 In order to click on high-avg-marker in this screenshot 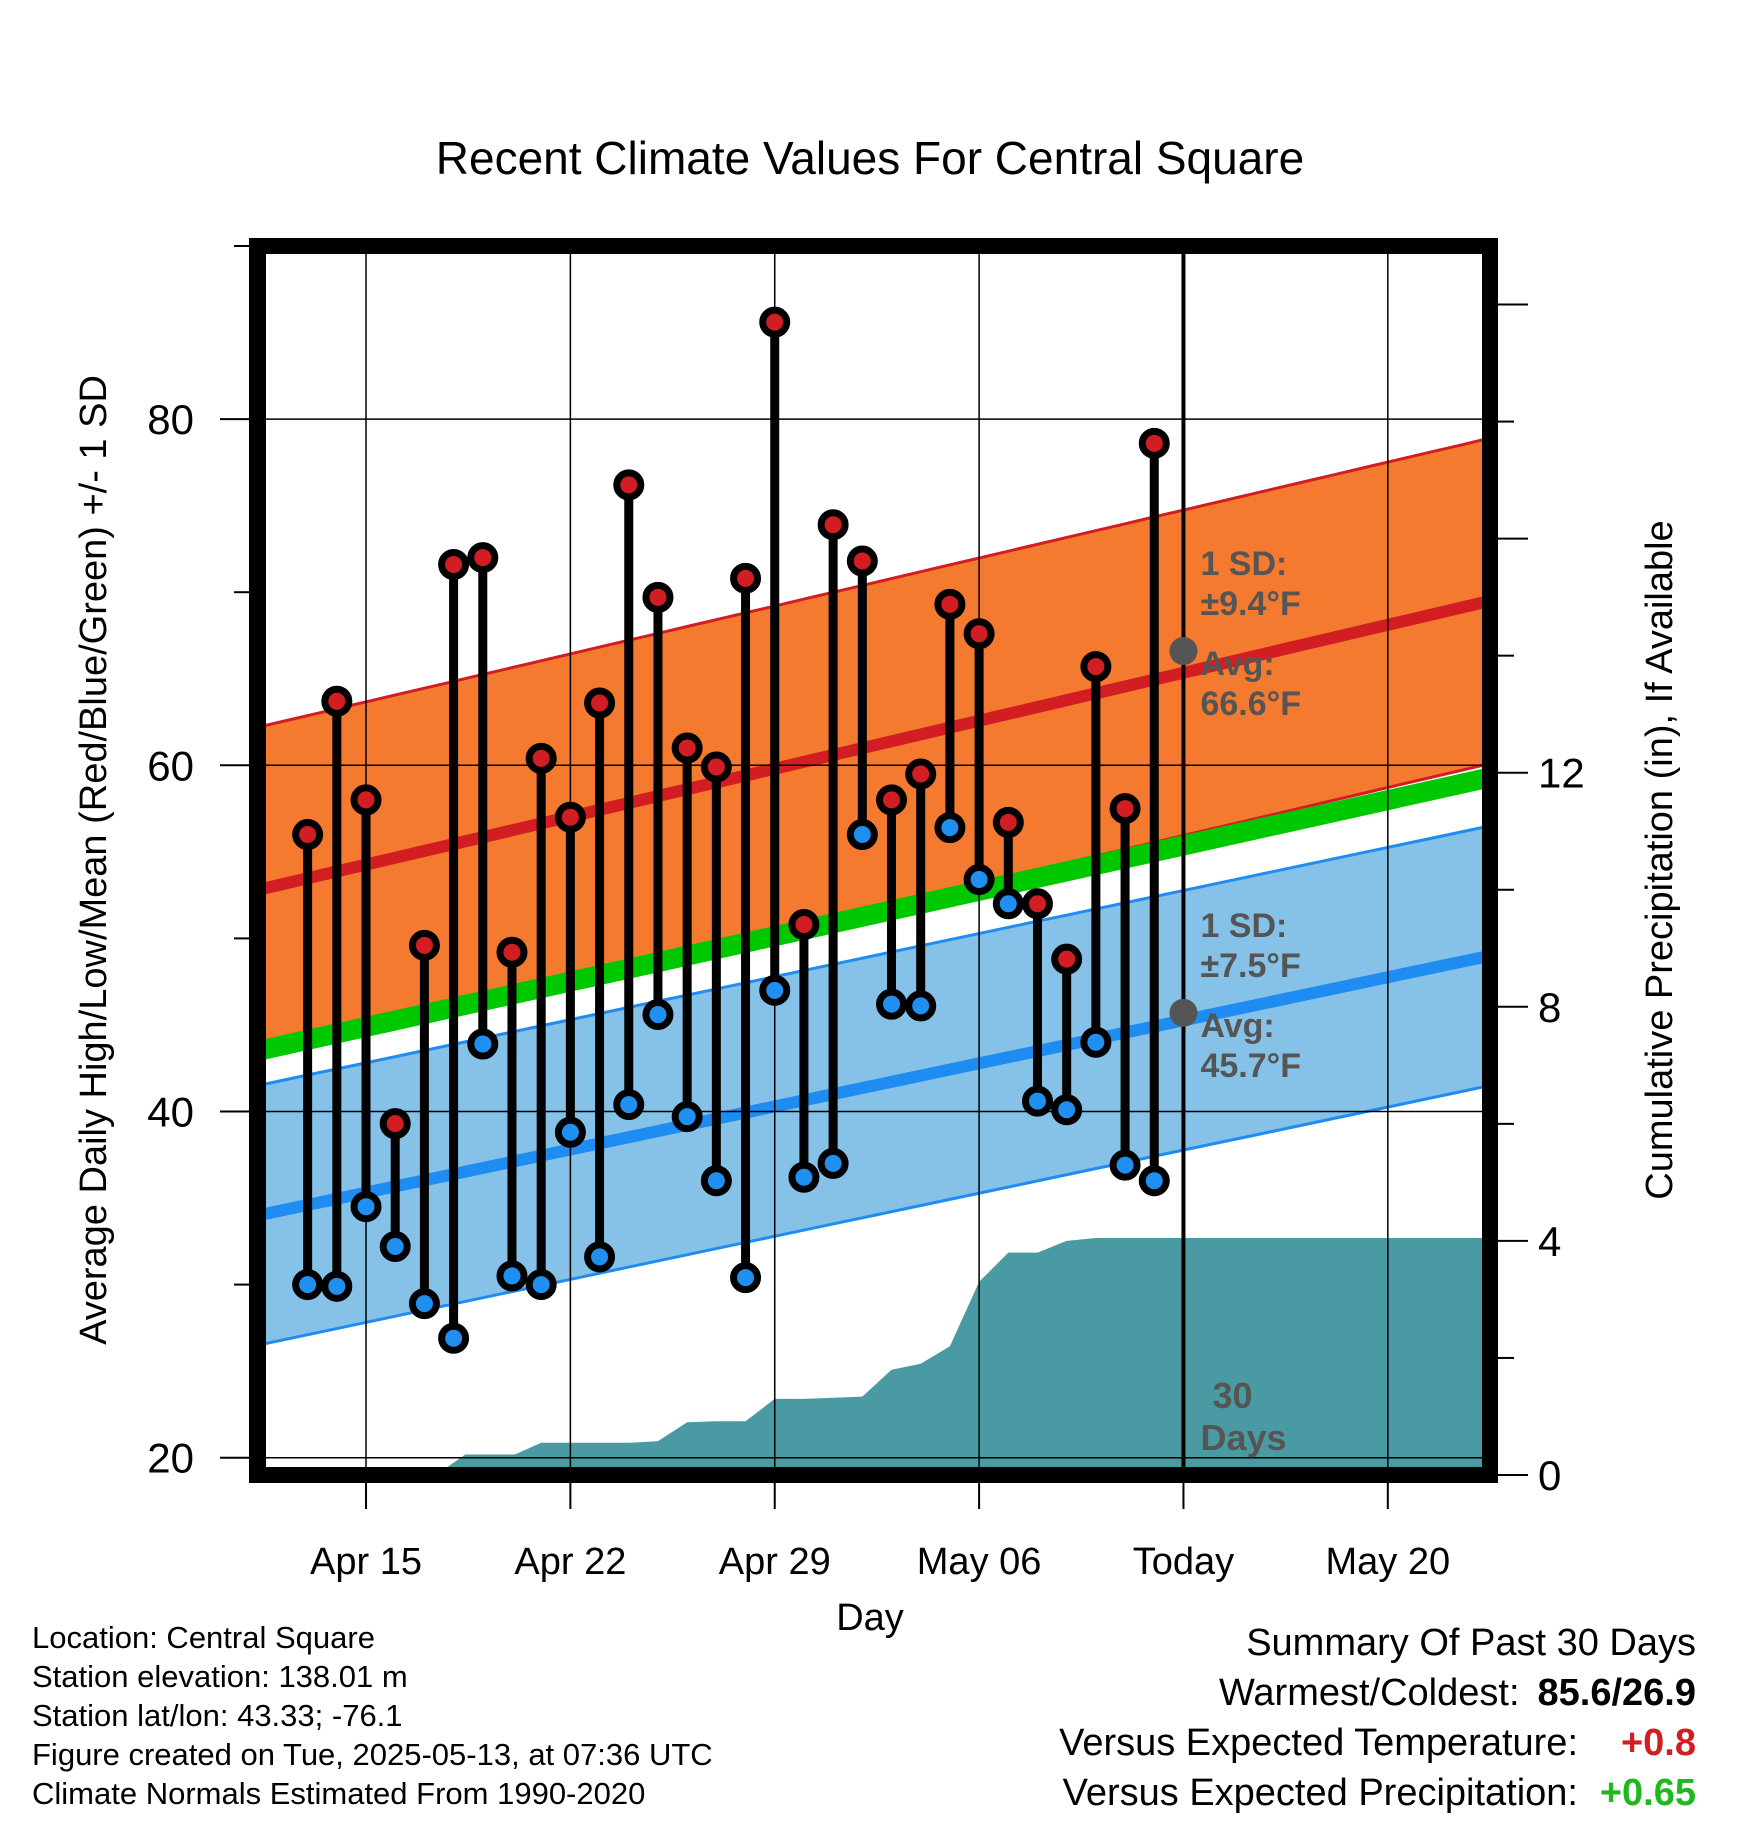, I will do `click(1183, 651)`.